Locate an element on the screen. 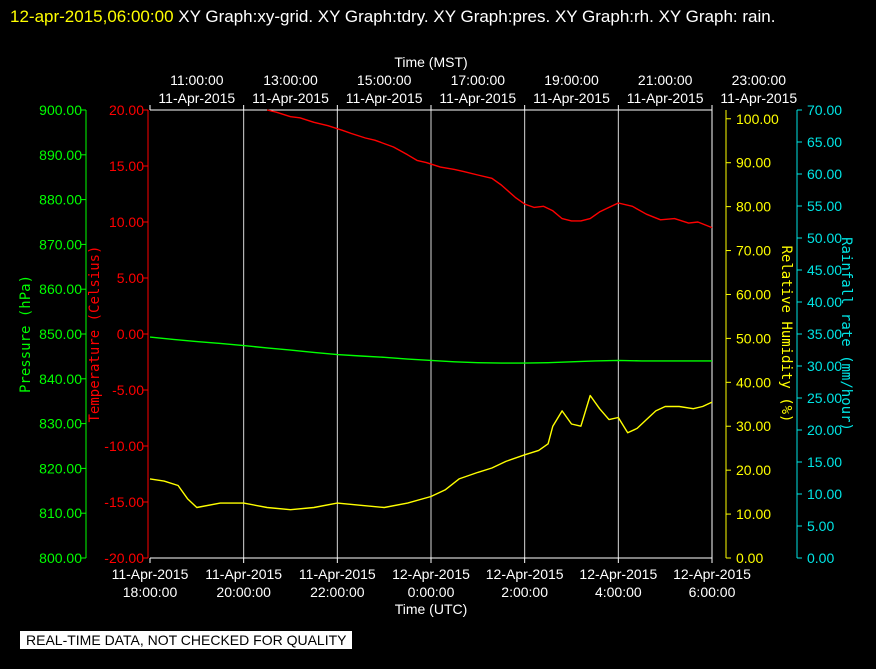 This screenshot has height=669, width=876. x-top-tick-time: 17:00:00 is located at coordinates (478, 80).